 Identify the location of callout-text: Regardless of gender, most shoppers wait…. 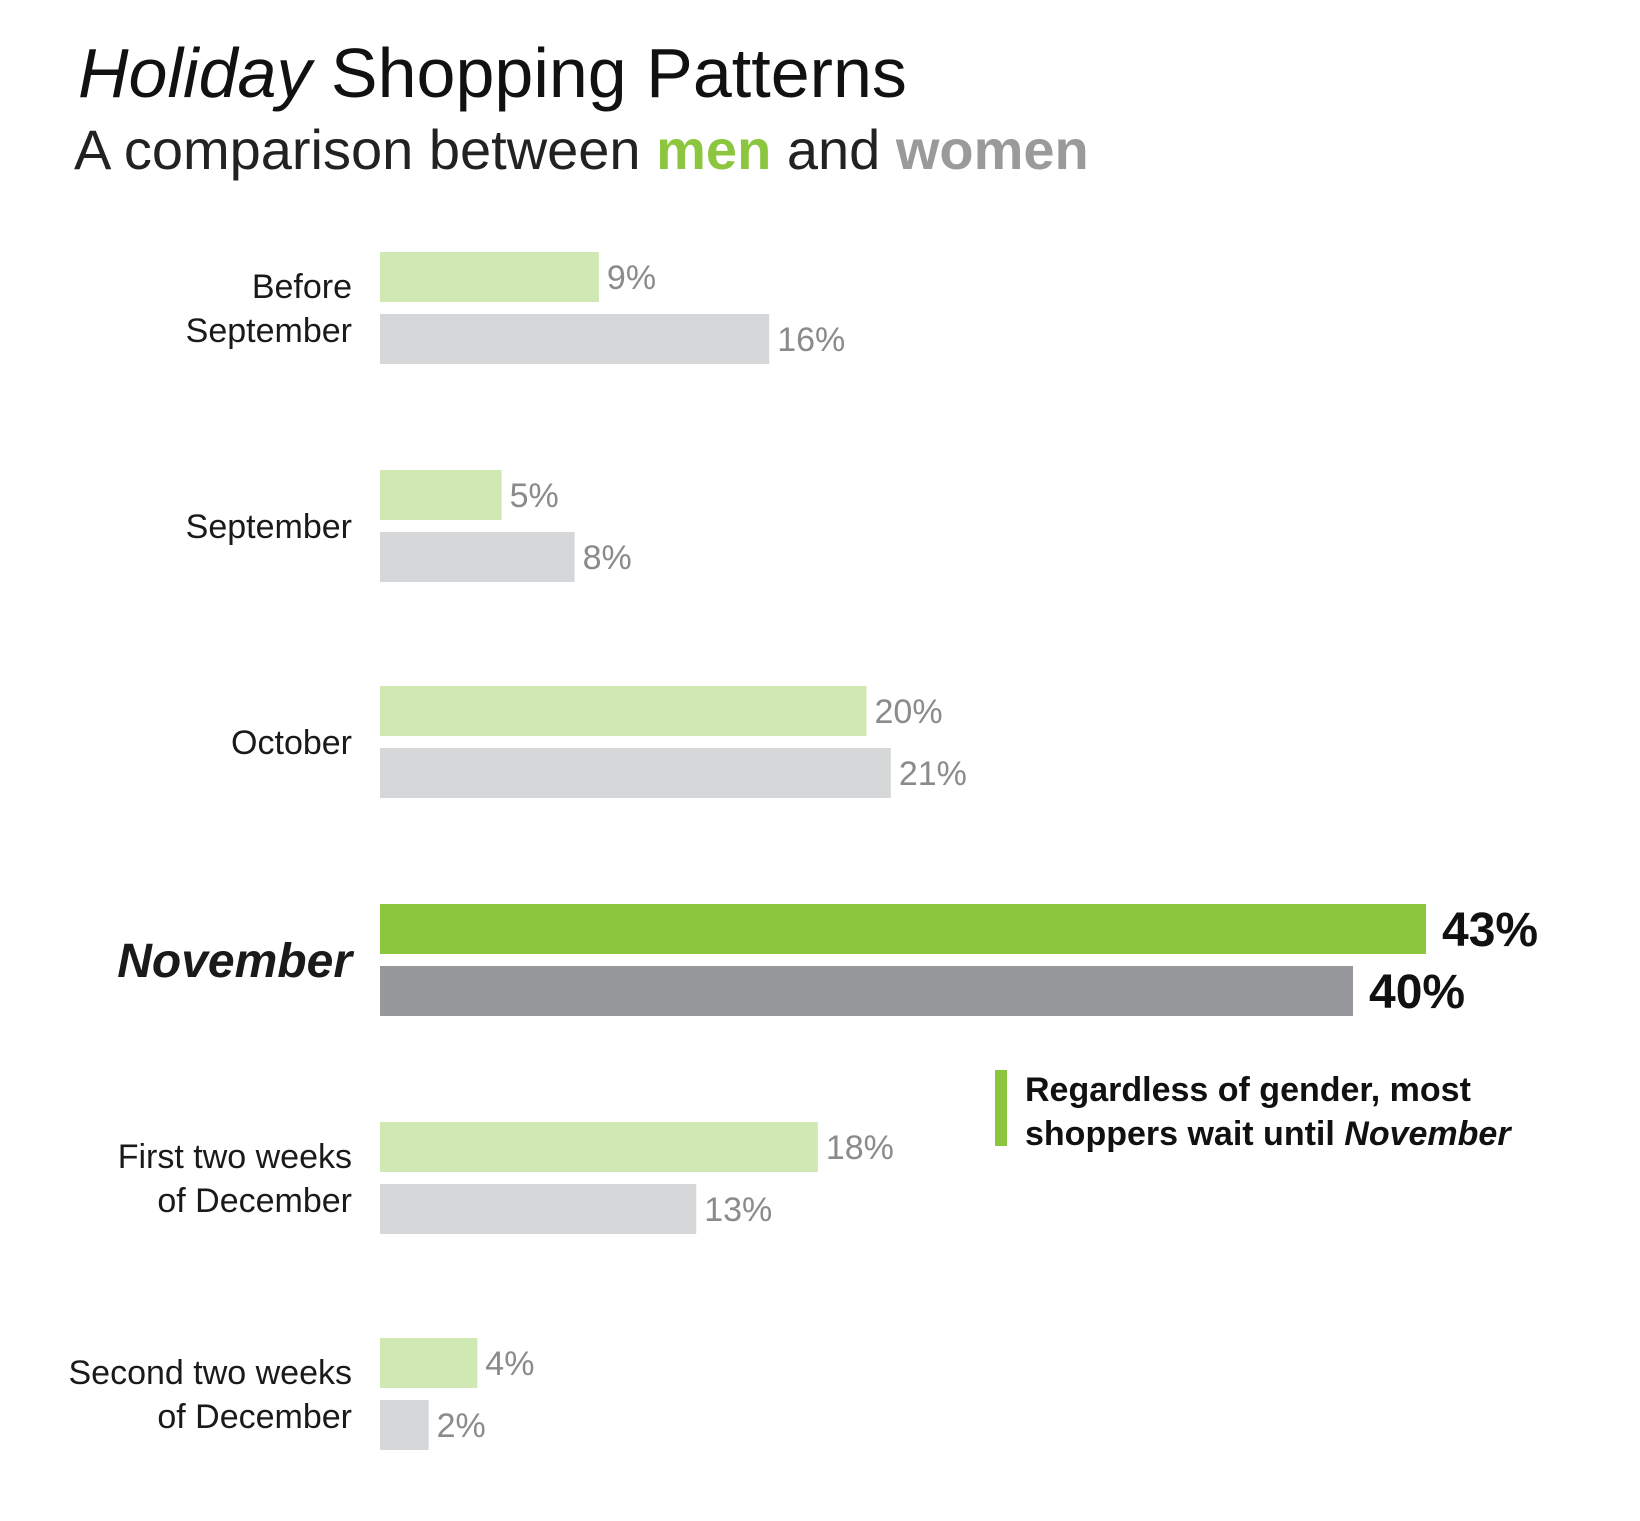
(1268, 1112).